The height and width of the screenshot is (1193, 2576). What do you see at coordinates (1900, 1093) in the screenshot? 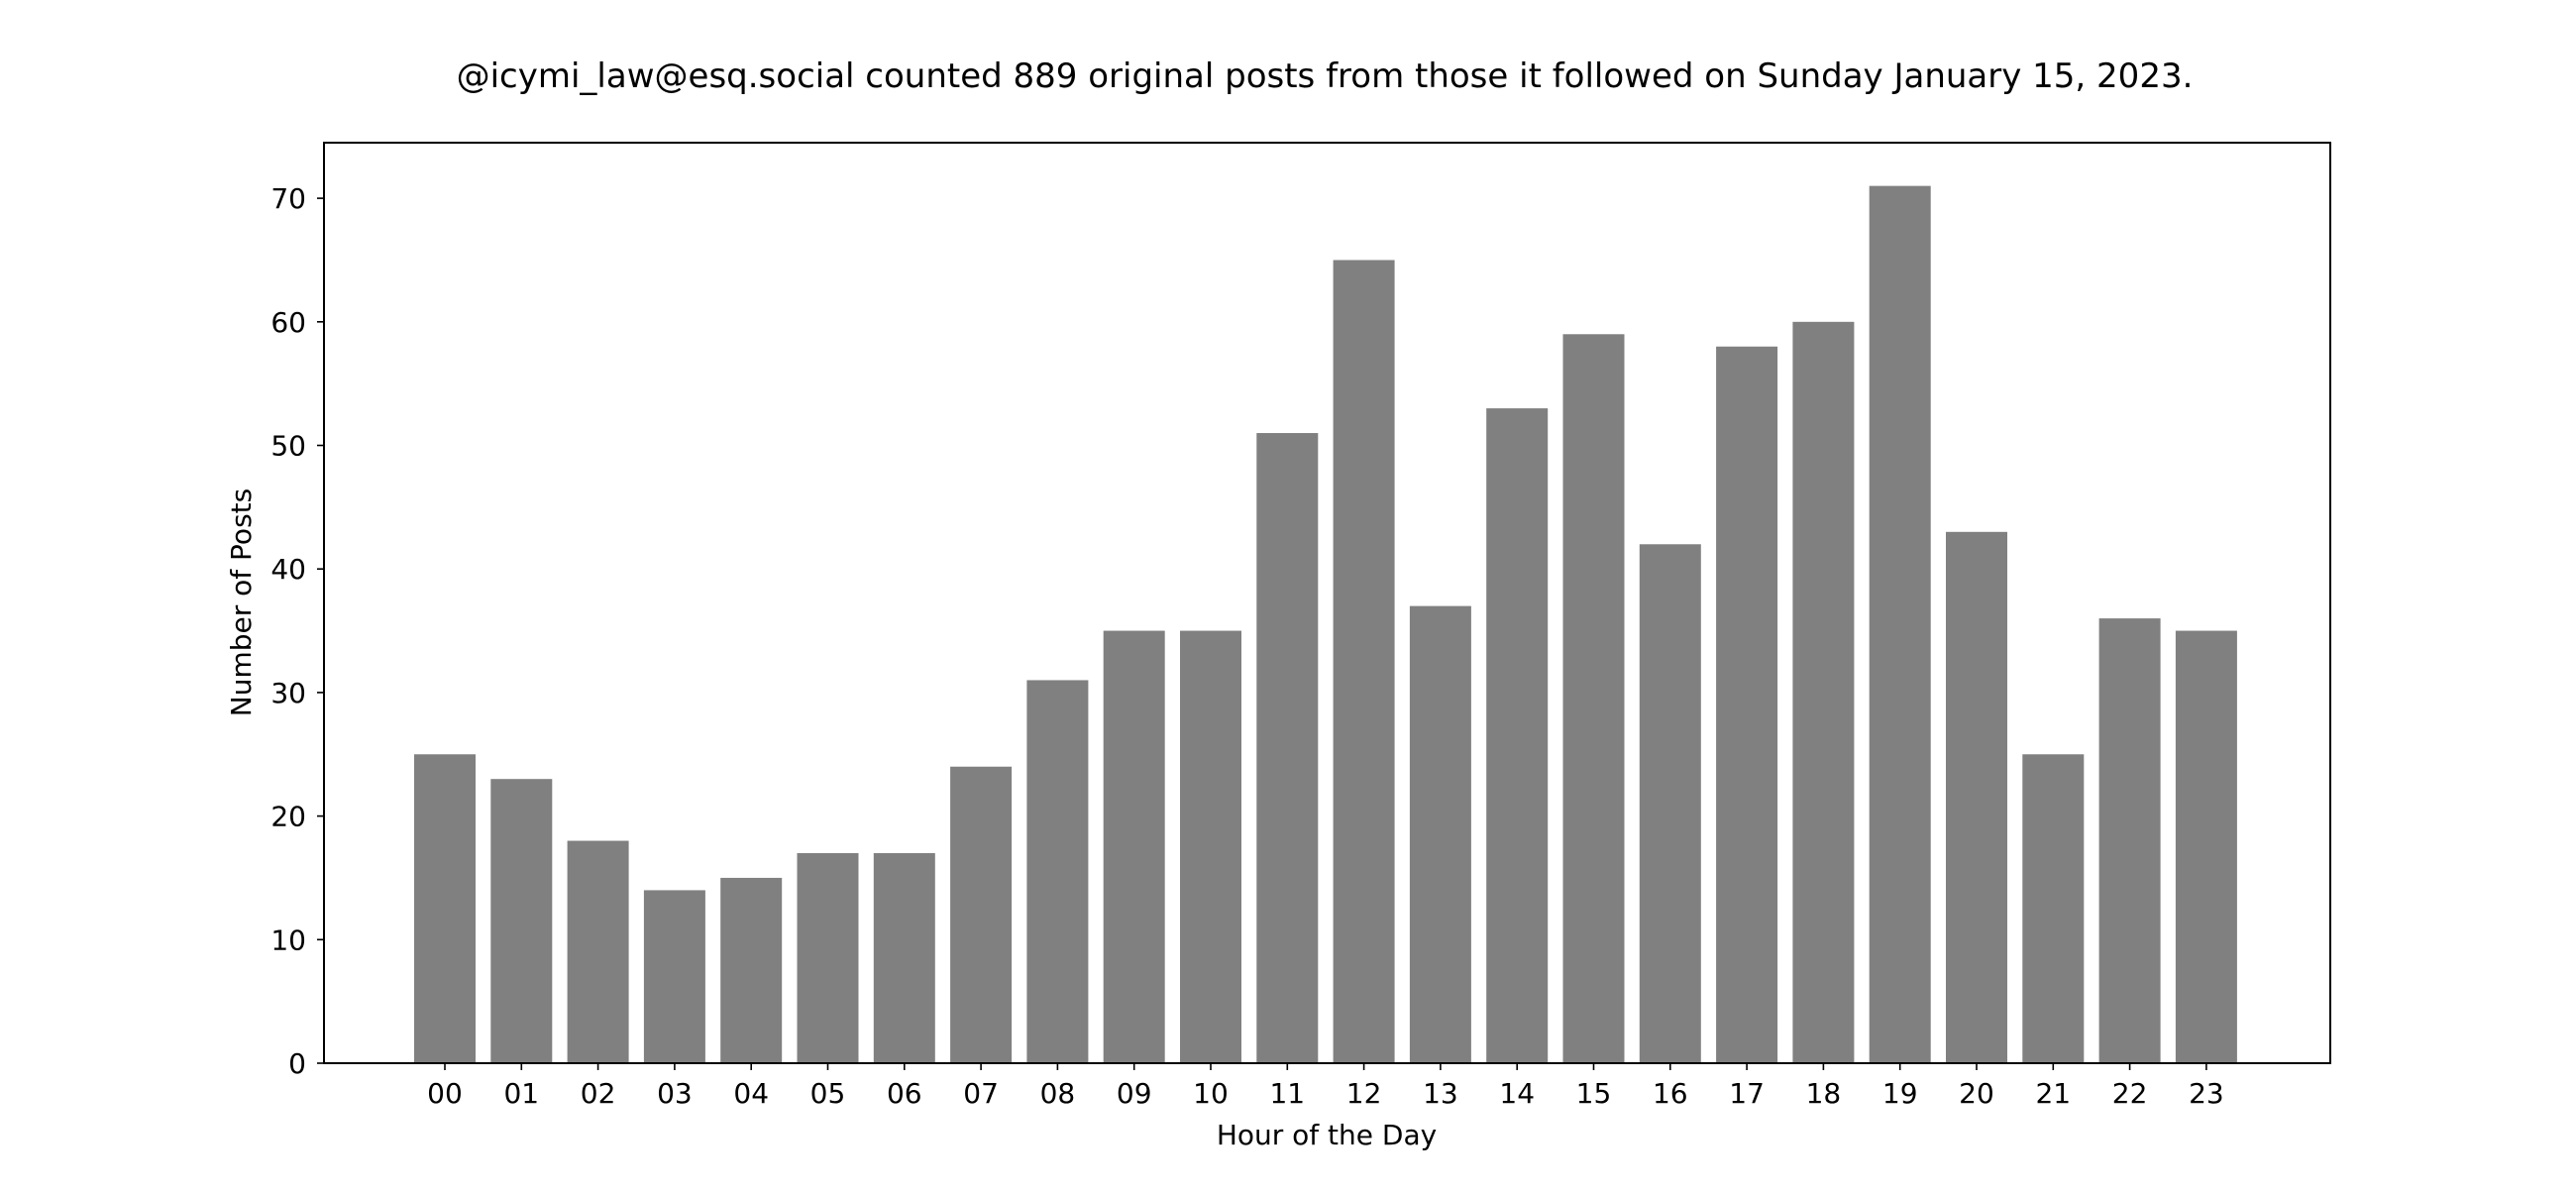
I see `x-tick-label: 19` at bounding box center [1900, 1093].